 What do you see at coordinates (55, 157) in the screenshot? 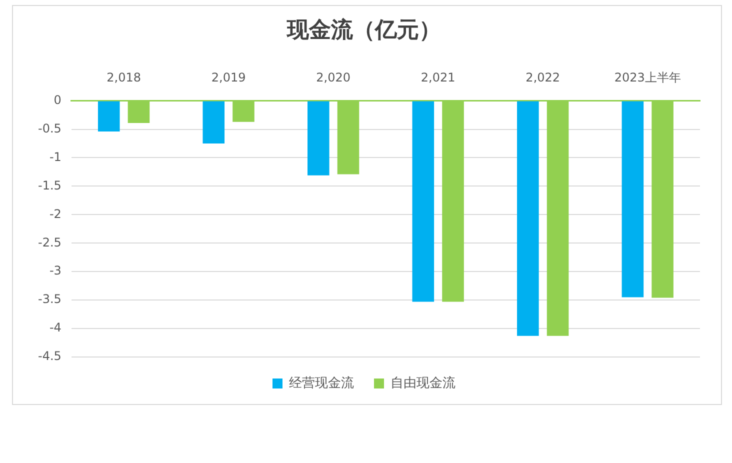
I see `y-tick-label: -1` at bounding box center [55, 157].